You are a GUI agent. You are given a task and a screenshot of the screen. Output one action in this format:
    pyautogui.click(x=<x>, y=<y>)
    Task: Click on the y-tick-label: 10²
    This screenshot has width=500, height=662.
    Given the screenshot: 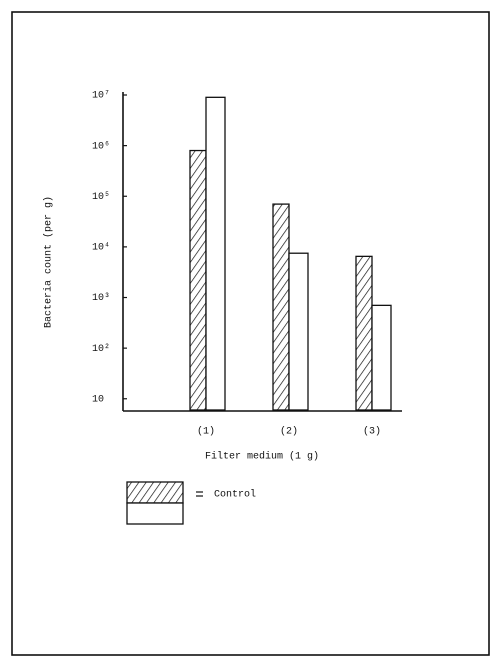 What is the action you would take?
    pyautogui.click(x=101, y=349)
    